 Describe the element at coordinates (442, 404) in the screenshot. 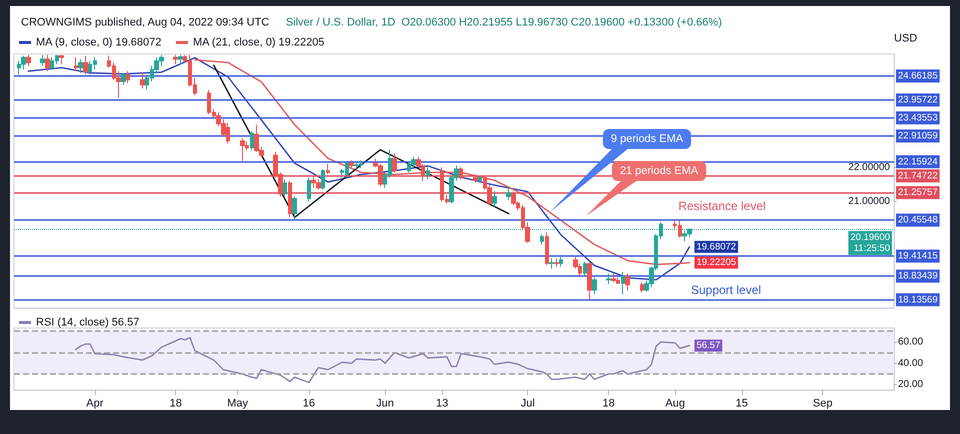

I see `x-tick-label: 13` at that location.